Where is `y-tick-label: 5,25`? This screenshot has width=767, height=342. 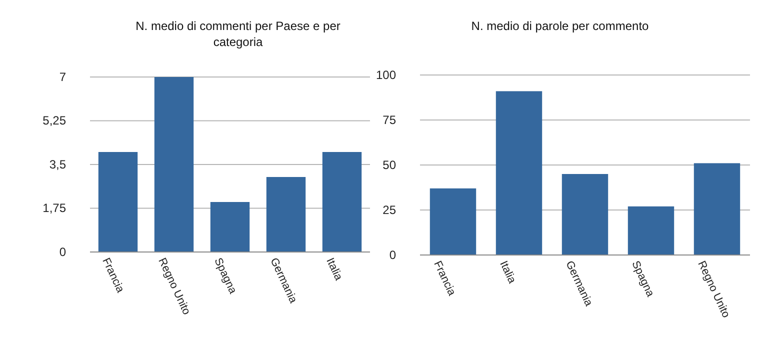 y-tick-label: 5,25 is located at coordinates (54, 121).